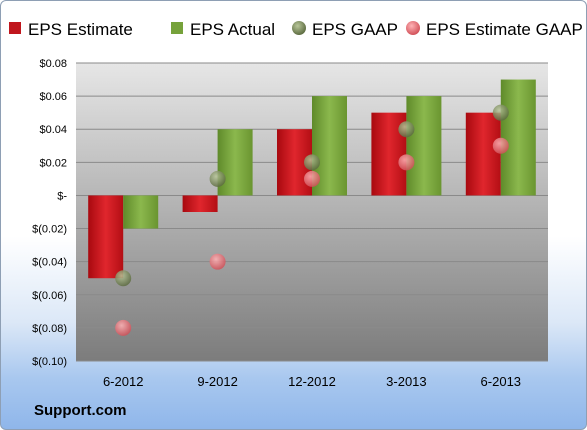 The image size is (587, 430). What do you see at coordinates (217, 381) in the screenshot?
I see `x-tick-label: 9-2012` at bounding box center [217, 381].